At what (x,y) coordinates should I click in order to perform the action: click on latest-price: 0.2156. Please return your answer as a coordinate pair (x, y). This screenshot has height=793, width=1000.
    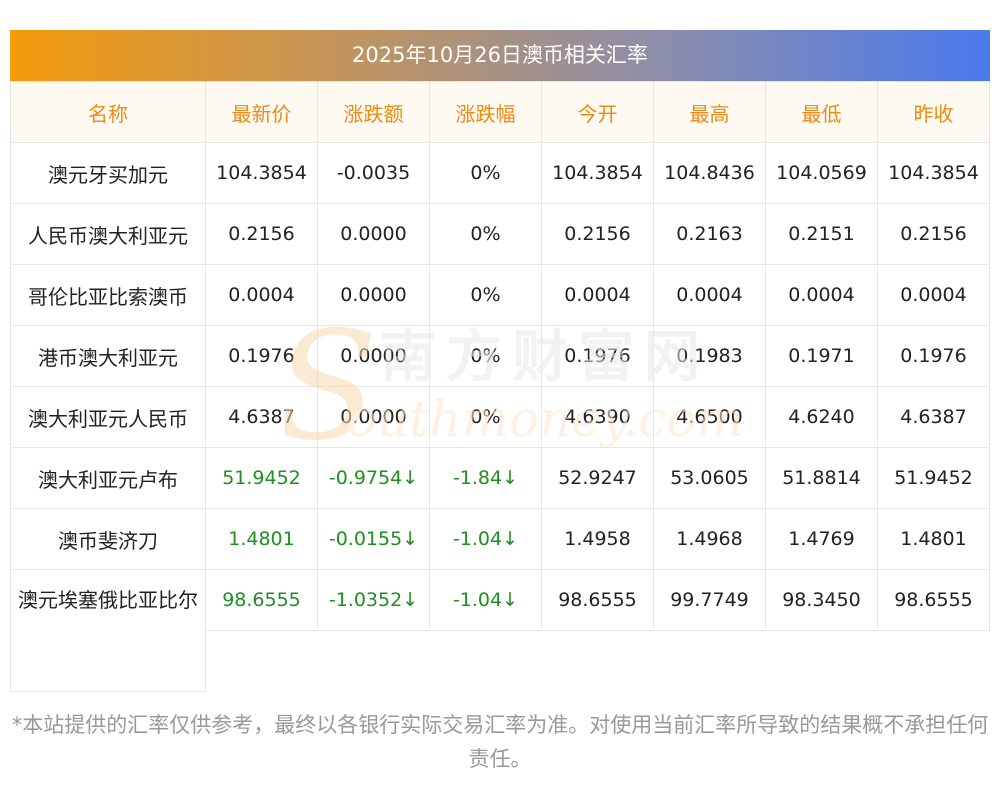
    Looking at the image, I should click on (261, 234).